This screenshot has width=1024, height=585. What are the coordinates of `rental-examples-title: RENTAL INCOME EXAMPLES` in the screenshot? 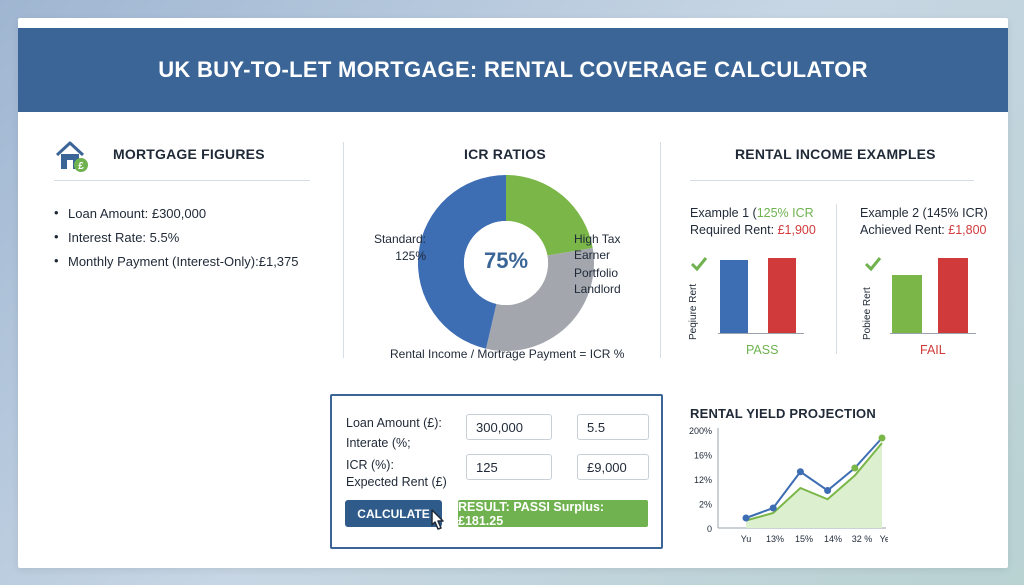 It's located at (835, 154).